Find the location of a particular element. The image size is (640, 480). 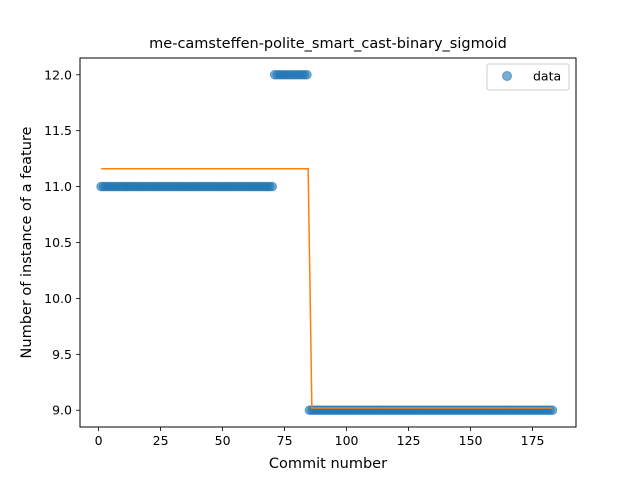

x-tick-label: 100 is located at coordinates (347, 440).